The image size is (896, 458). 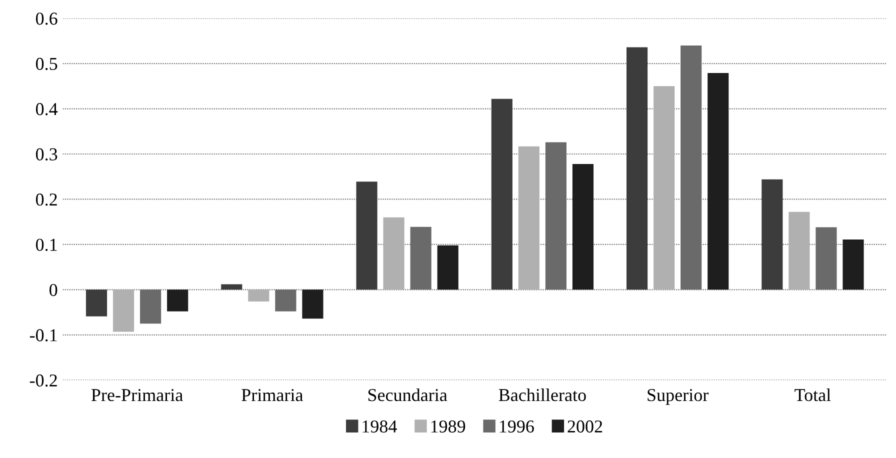 I want to click on legend-label: 2002, so click(x=585, y=426).